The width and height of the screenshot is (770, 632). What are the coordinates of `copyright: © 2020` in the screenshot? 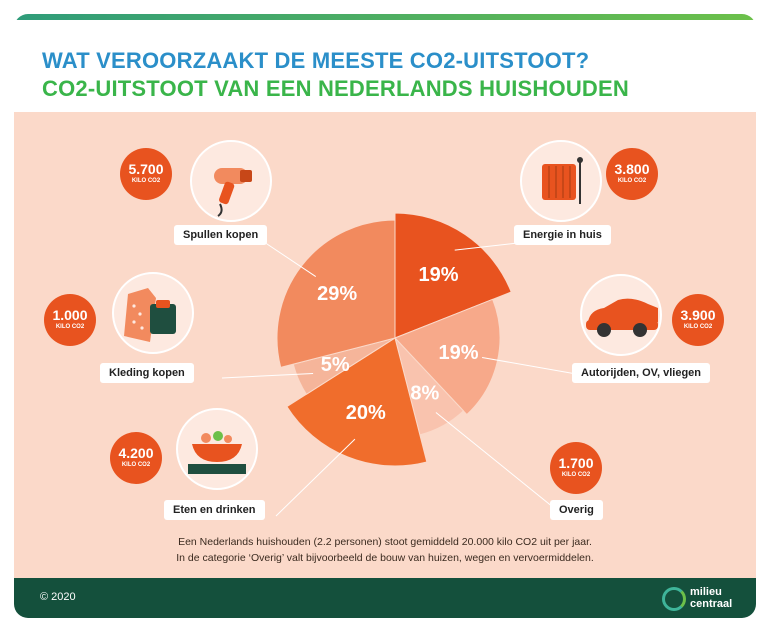 It's located at (58, 597).